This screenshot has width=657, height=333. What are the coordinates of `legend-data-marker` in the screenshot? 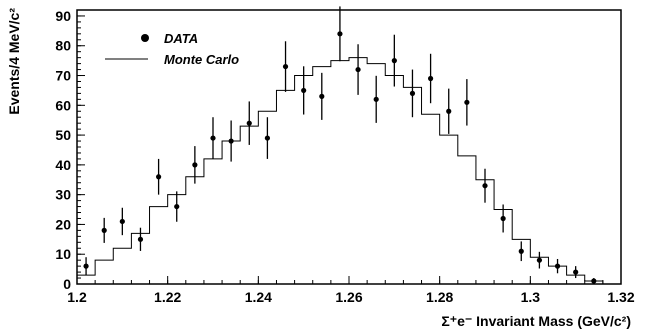 It's located at (145, 38).